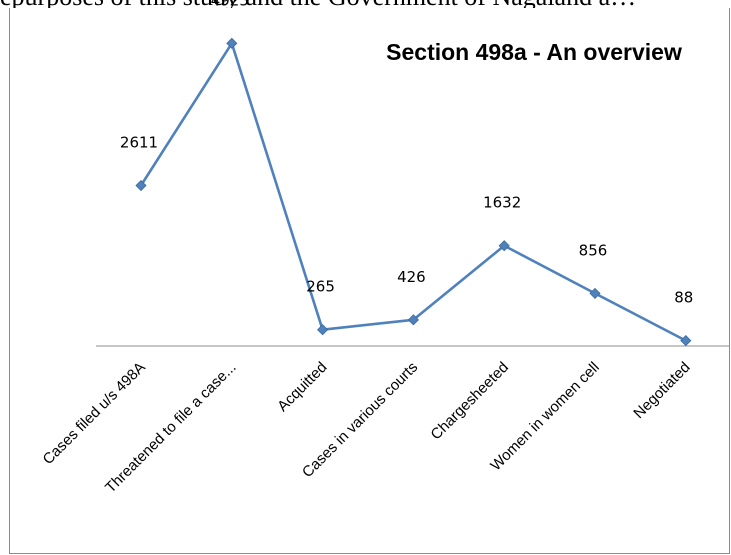  Describe the element at coordinates (683, 298) in the screenshot. I see `data-label: 88` at that location.